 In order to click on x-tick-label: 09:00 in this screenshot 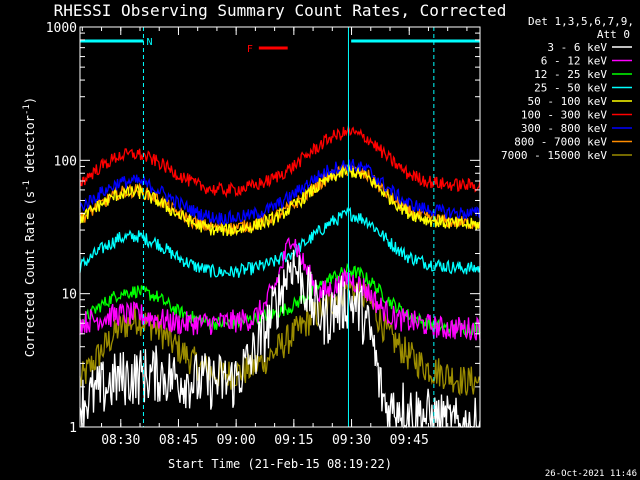, I will do `click(236, 440)`.